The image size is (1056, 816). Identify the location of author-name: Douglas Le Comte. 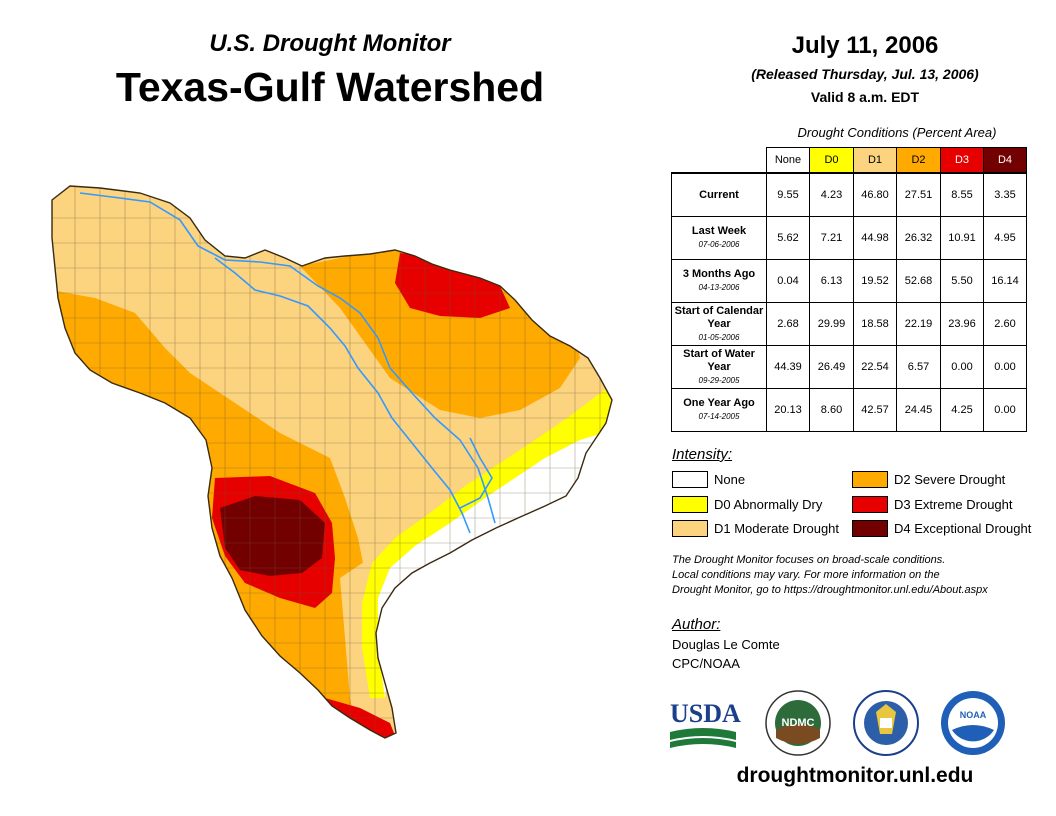
(726, 644).